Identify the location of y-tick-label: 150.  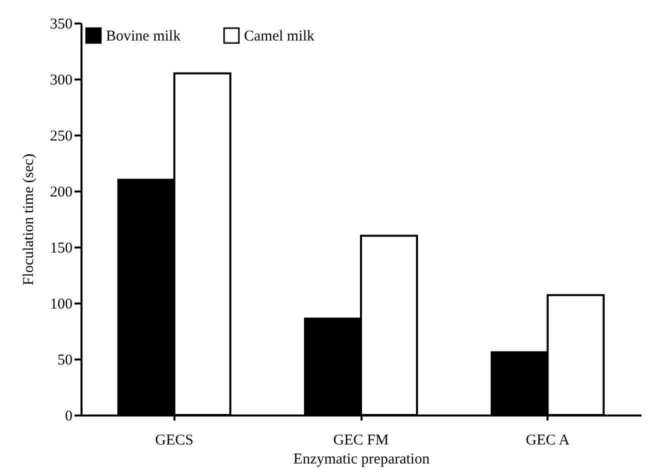
(61, 248).